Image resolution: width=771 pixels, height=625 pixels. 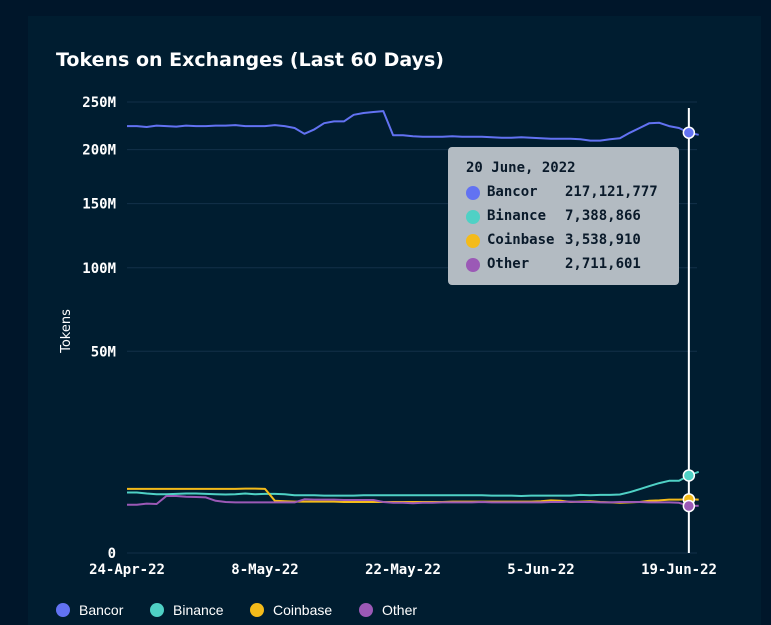 I want to click on x-tick-label: 19-Jun-22, so click(x=679, y=570).